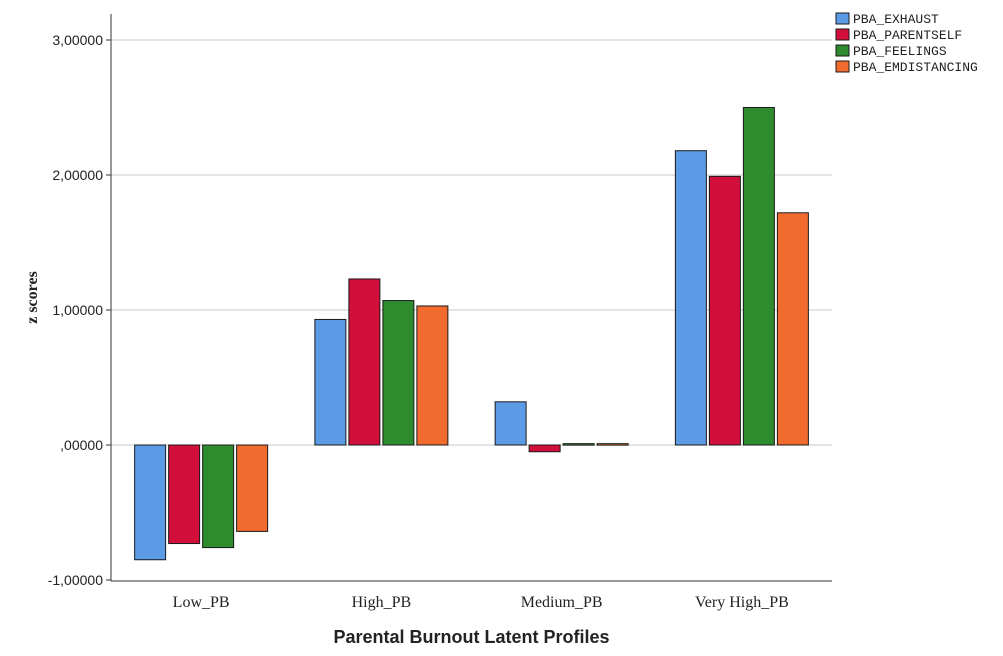  Describe the element at coordinates (81, 445) in the screenshot. I see `y-tick-label: ,00000` at that location.